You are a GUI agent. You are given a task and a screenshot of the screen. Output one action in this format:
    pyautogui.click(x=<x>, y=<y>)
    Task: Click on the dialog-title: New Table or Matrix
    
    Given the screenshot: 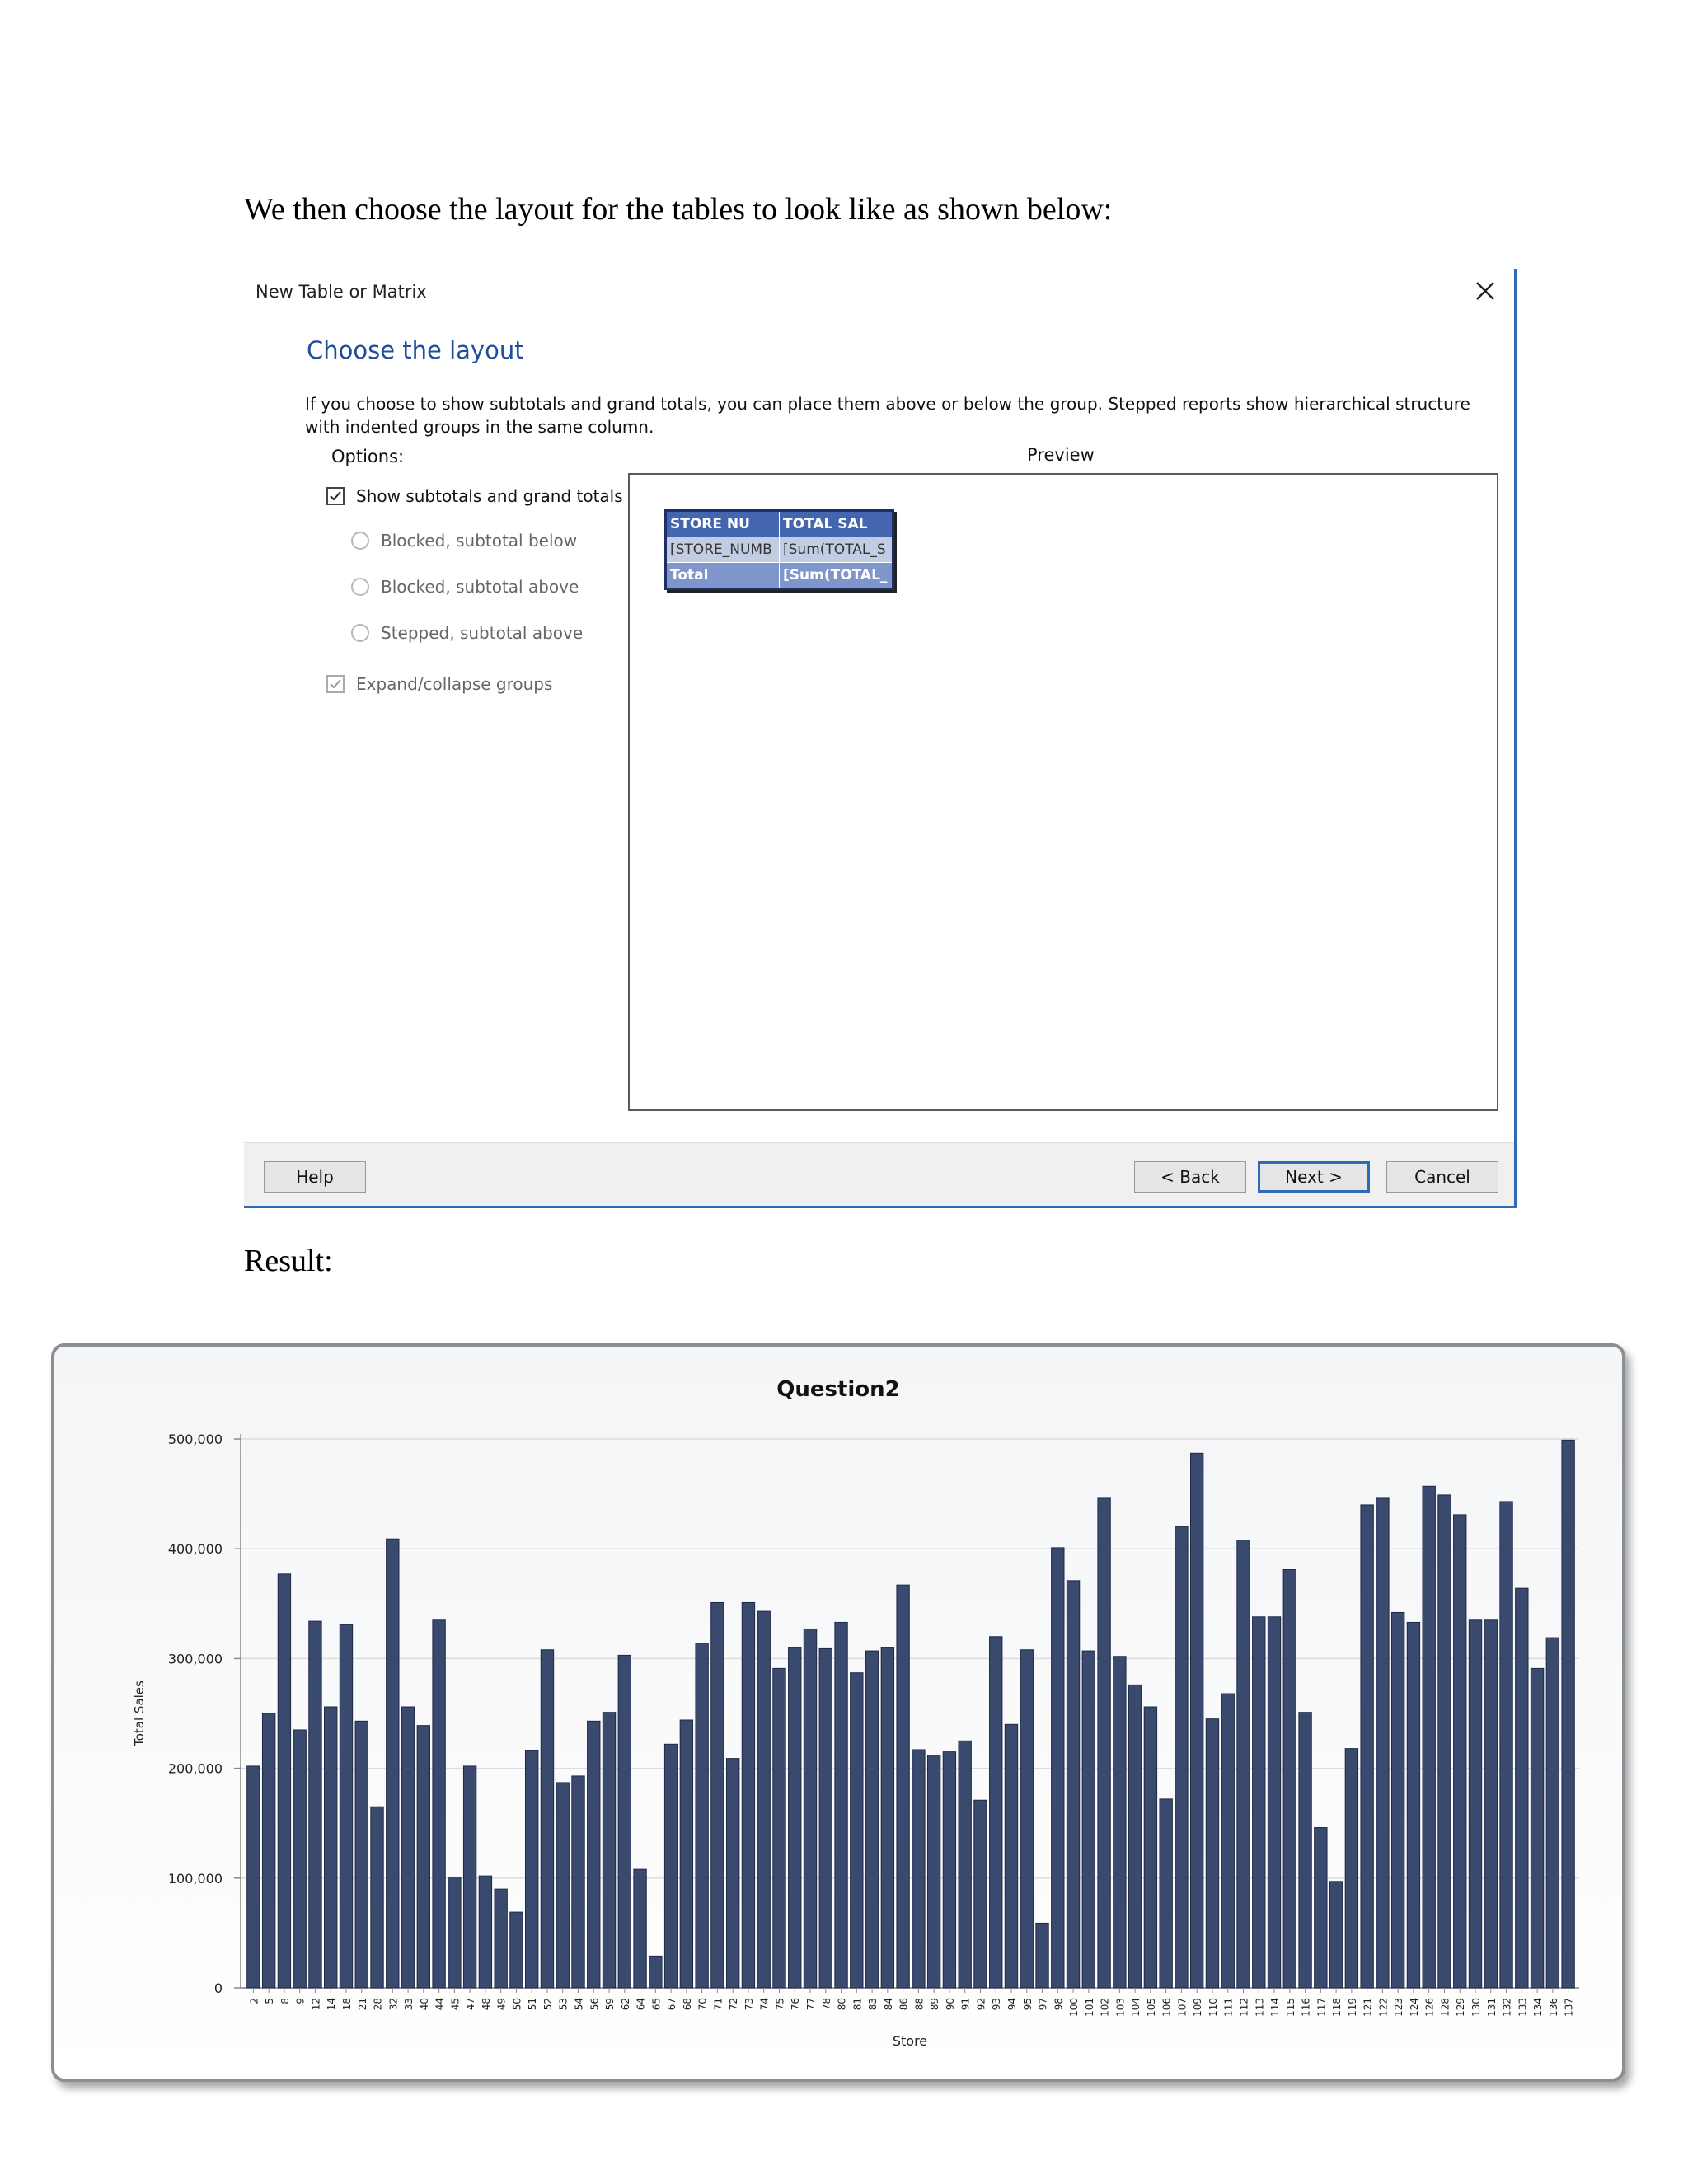 What is the action you would take?
    pyautogui.click(x=342, y=292)
    